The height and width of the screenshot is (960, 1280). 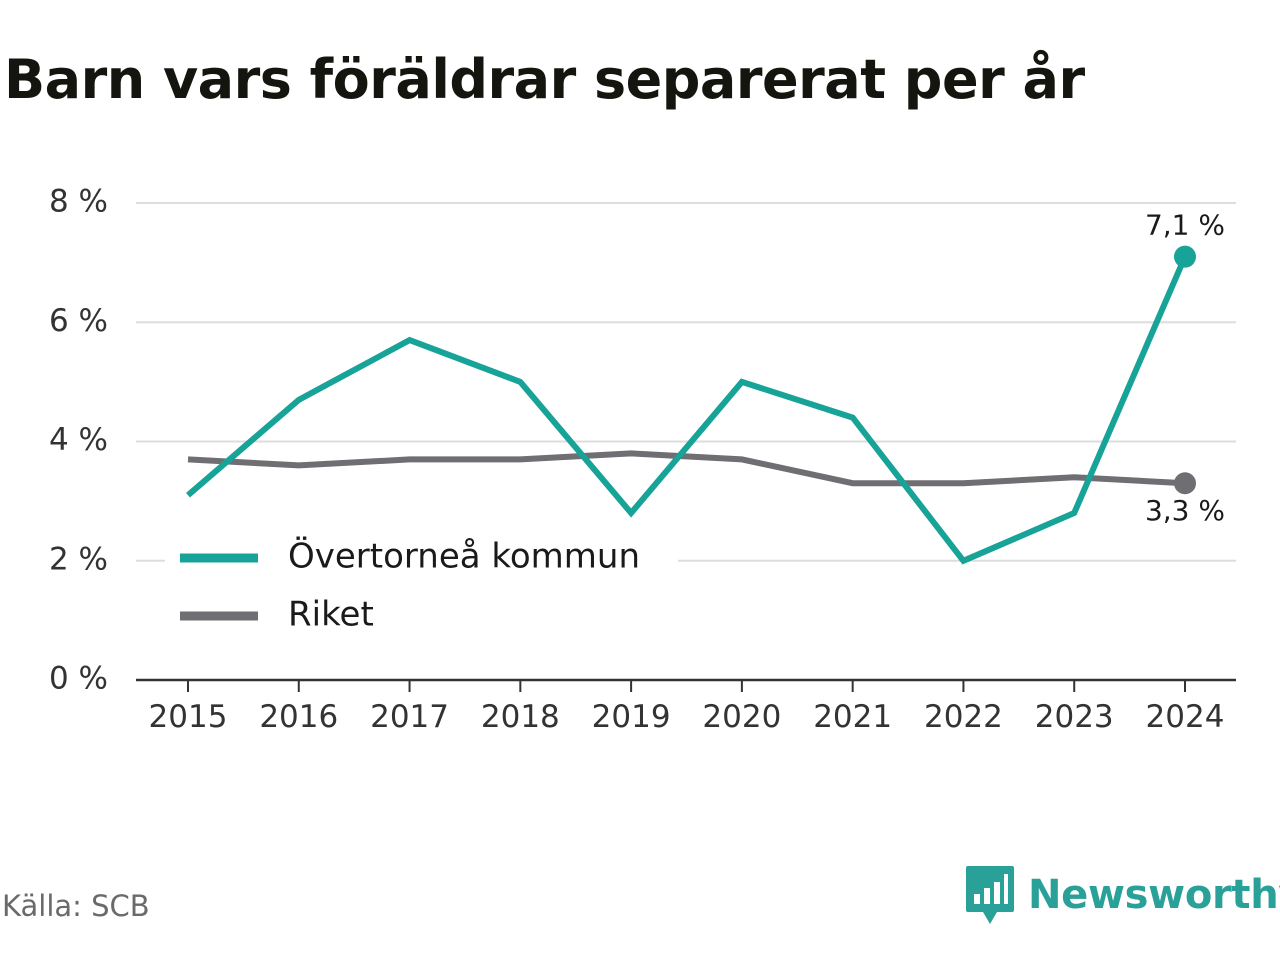 What do you see at coordinates (544, 79) in the screenshot?
I see `chart-title: Barn vars föräldrar separerat per år` at bounding box center [544, 79].